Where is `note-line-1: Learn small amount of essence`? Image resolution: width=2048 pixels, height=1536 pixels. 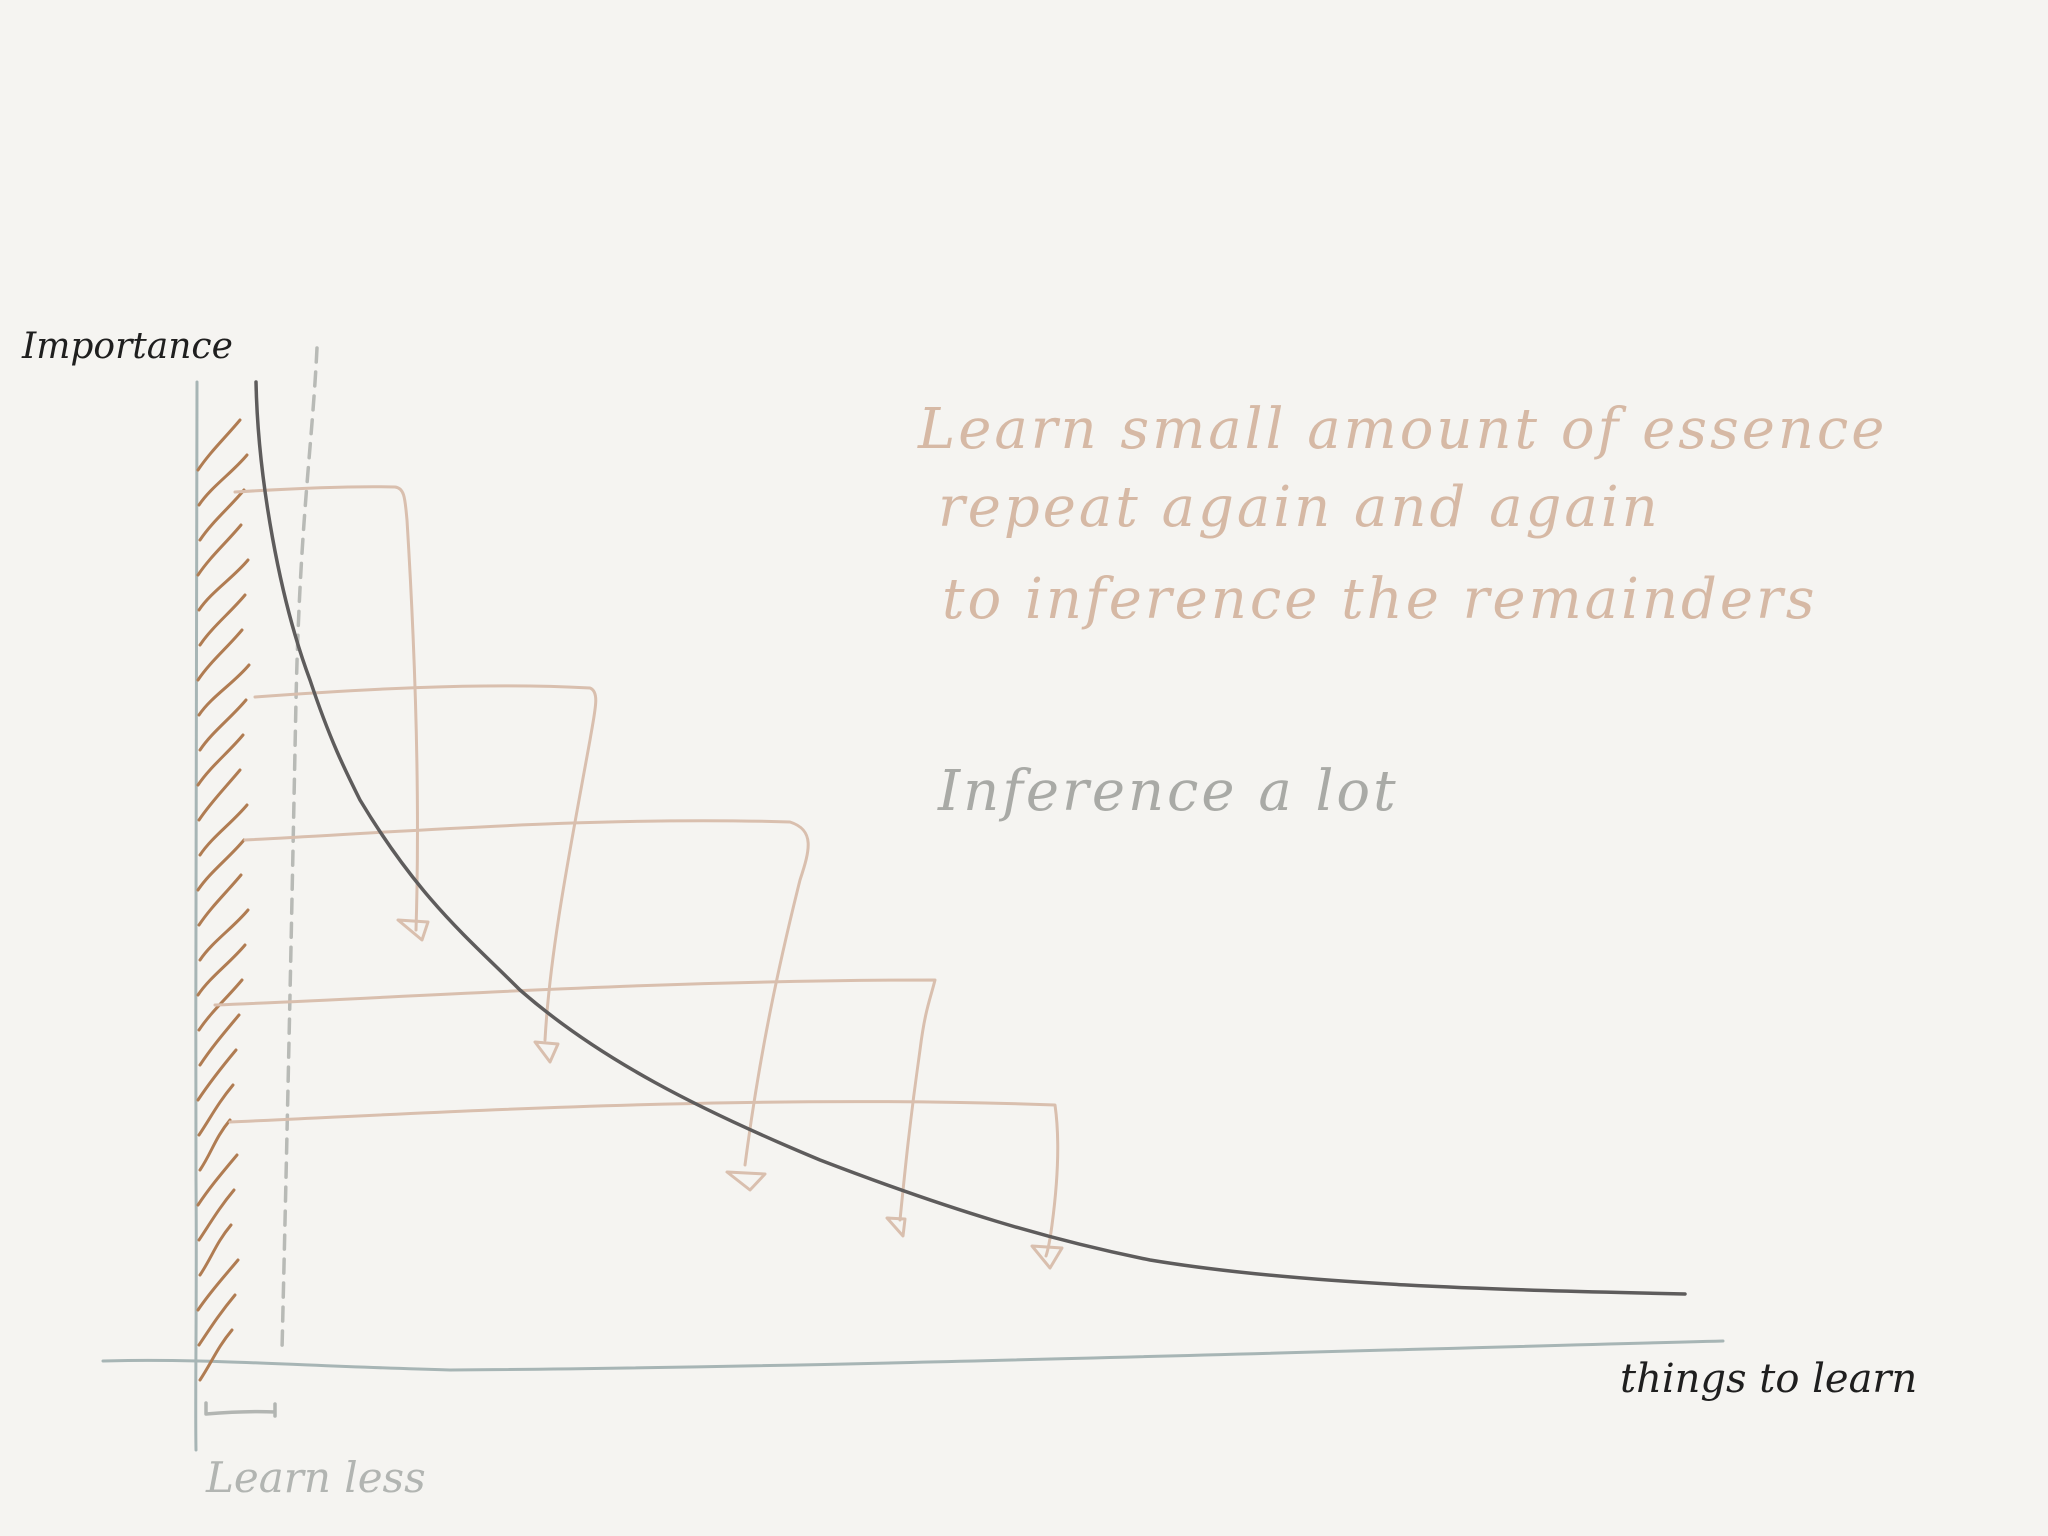 note-line-1: Learn small amount of essence is located at coordinates (1402, 429).